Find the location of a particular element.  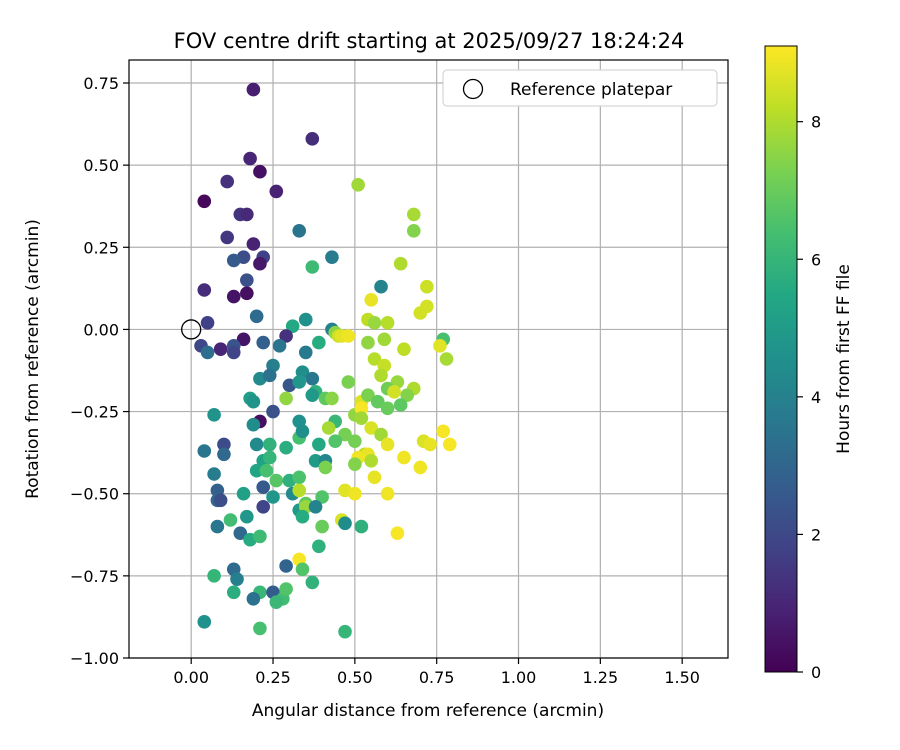

colorbar-tick-label: 0 is located at coordinates (816, 672).